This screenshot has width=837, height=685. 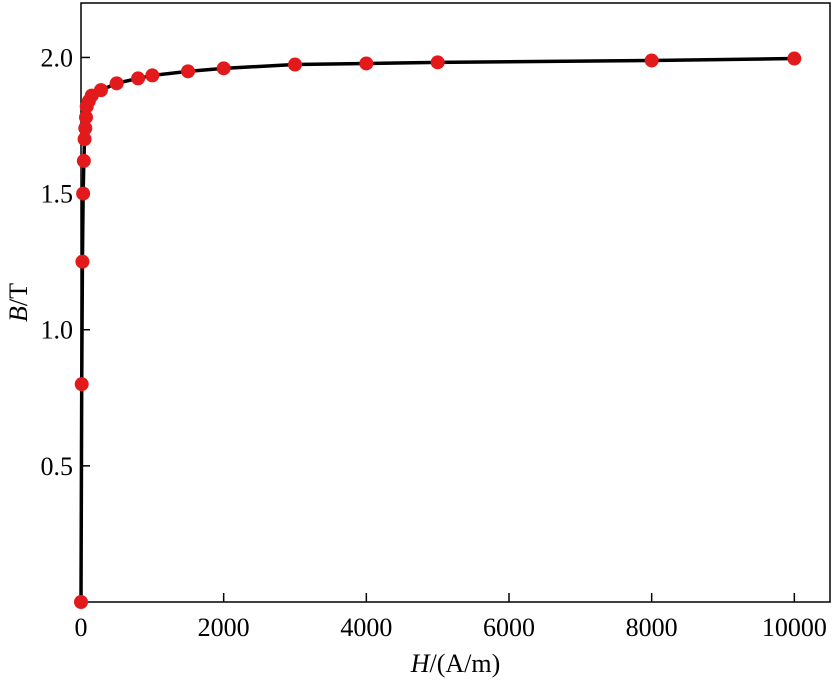 I want to click on y-axis-label: B/T, so click(x=18, y=302).